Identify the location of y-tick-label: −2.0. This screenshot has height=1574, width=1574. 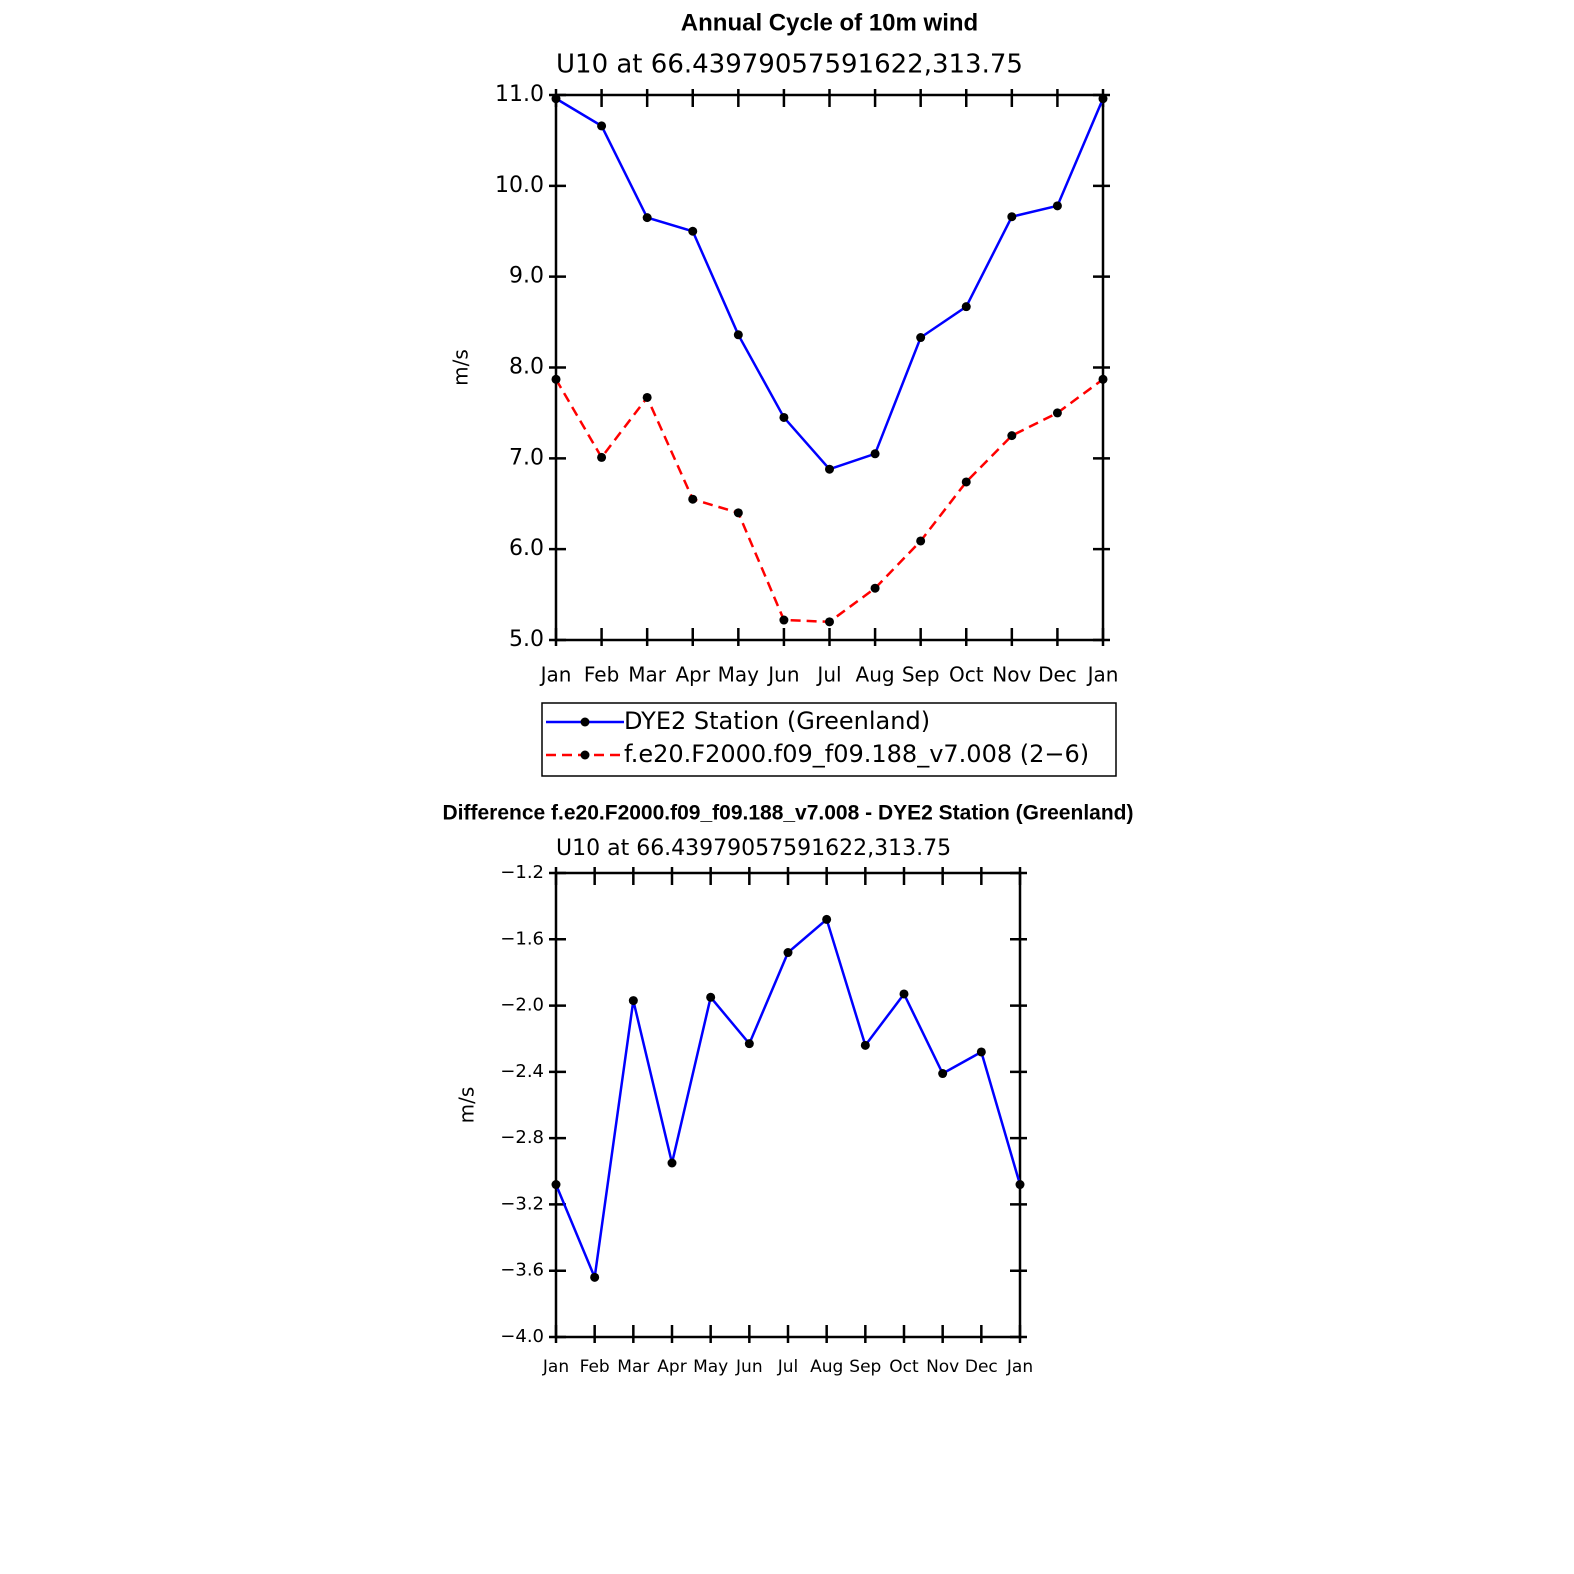
(522, 1005).